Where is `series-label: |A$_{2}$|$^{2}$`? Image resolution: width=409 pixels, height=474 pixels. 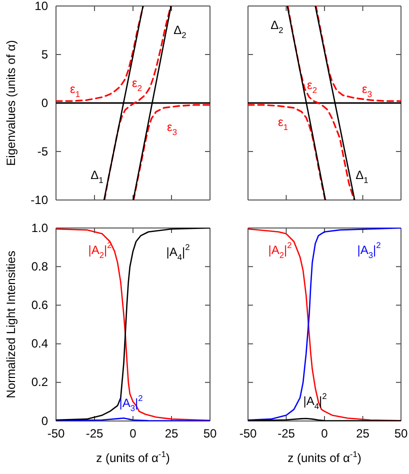
series-label: |A$_{2}$|$^{2}$ is located at coordinates (280, 250).